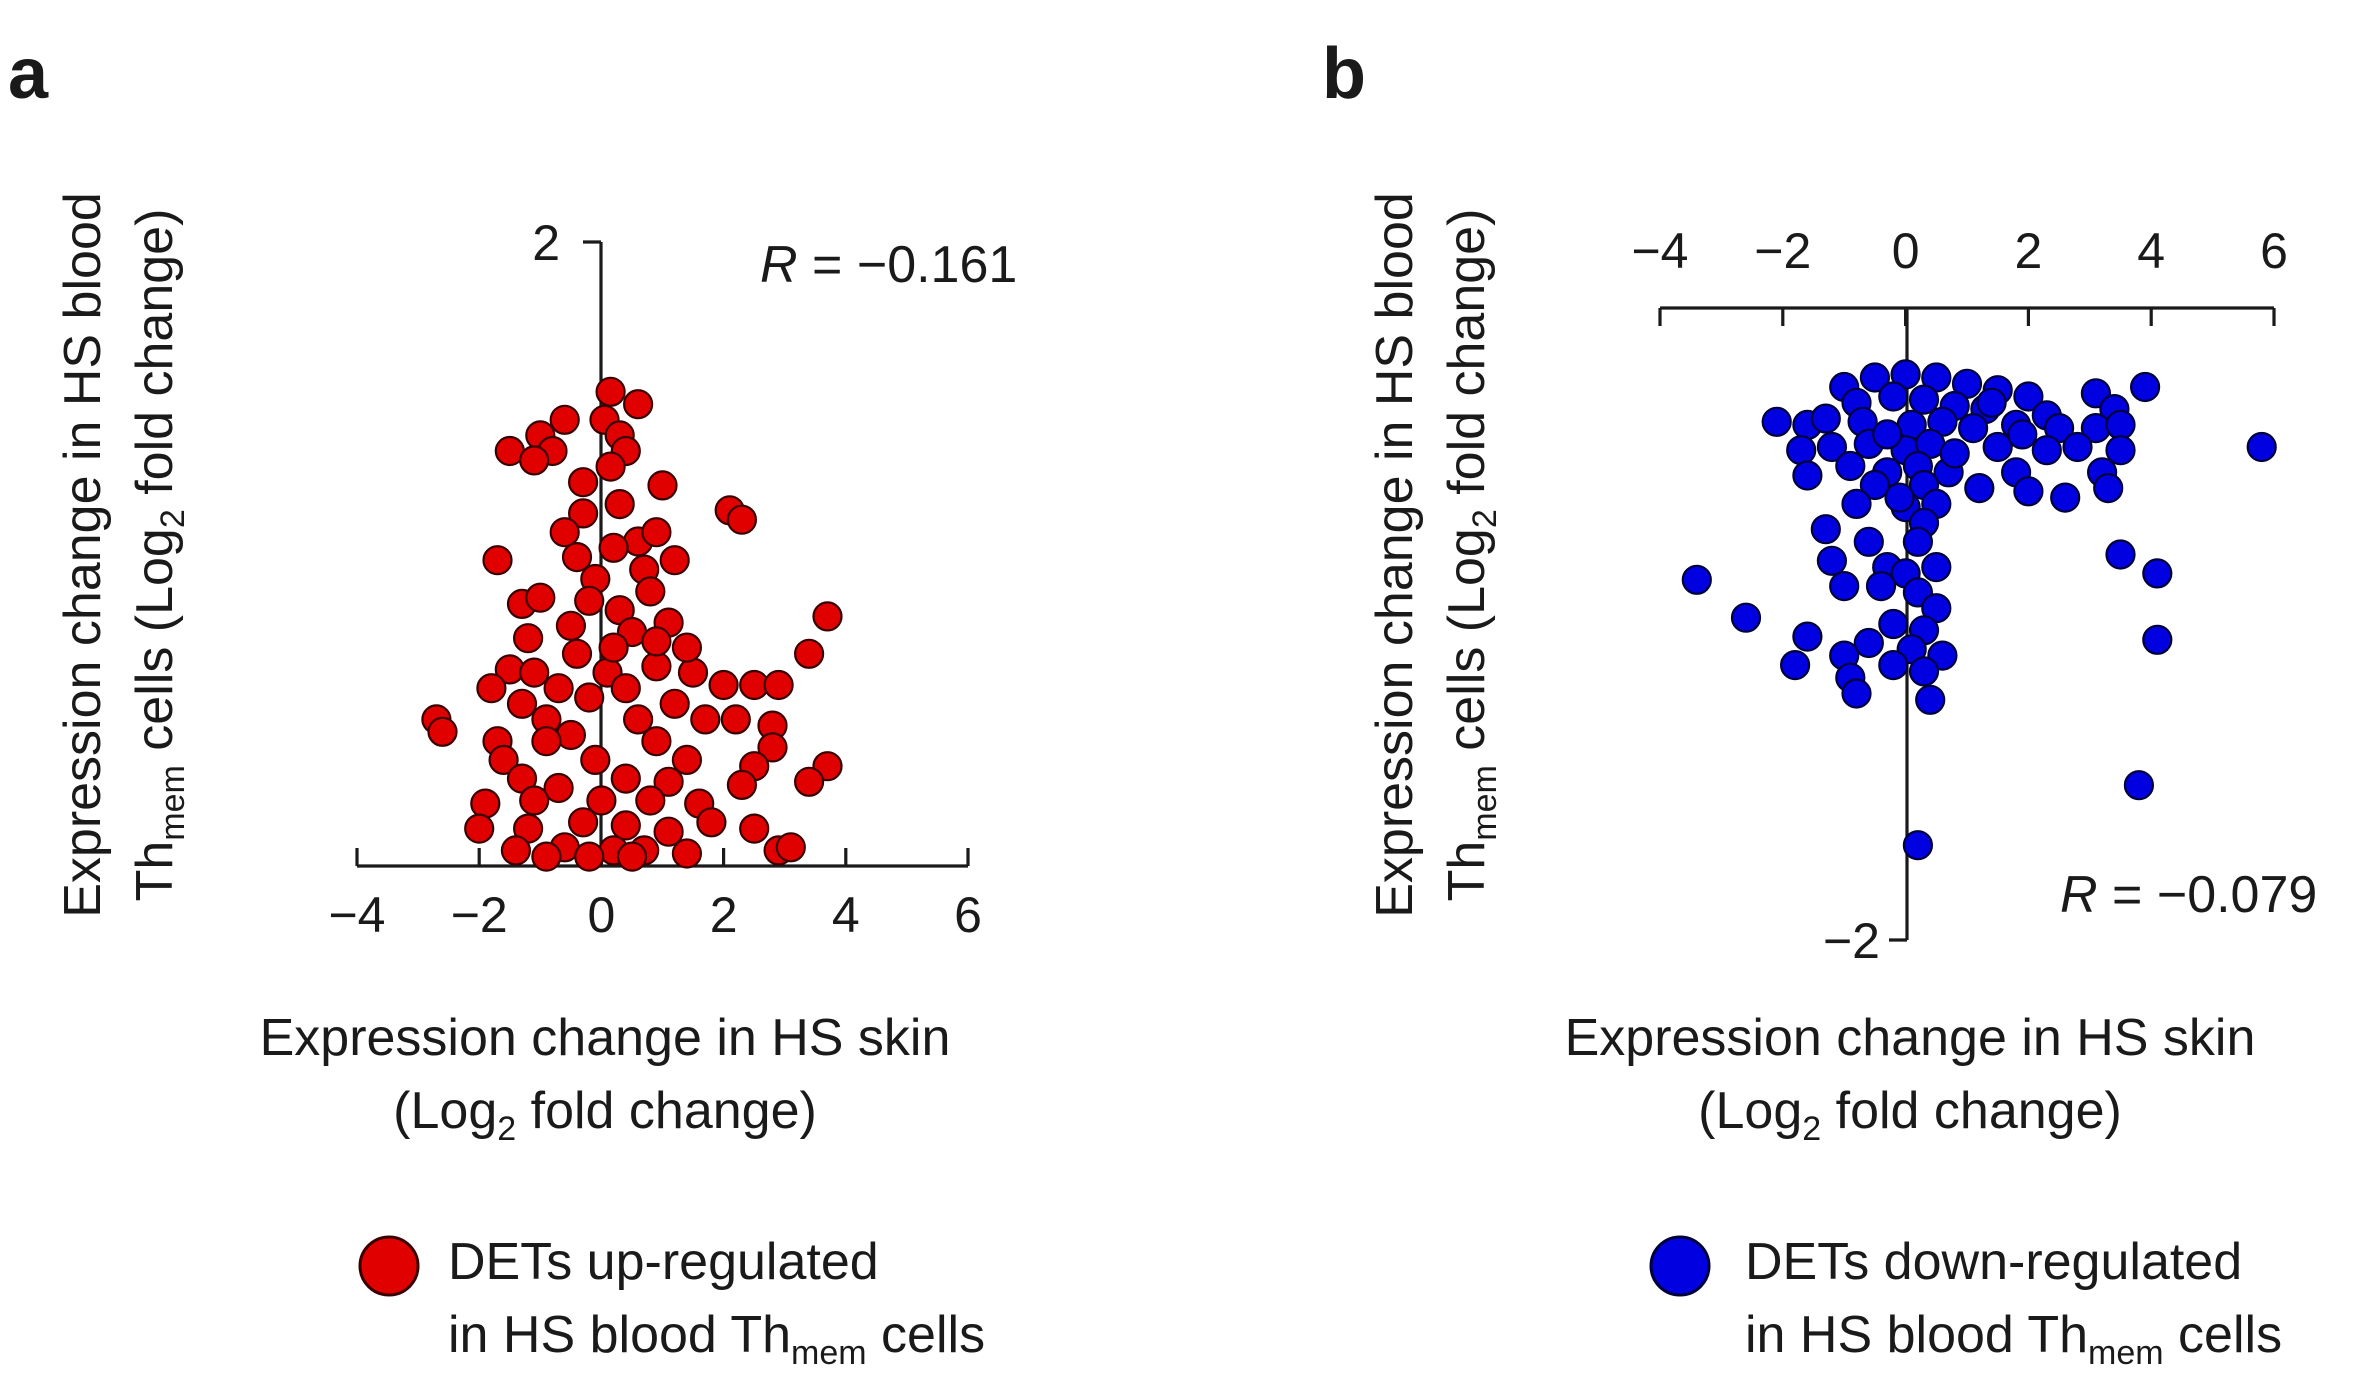  I want to click on panel-b-x-tick-label: −2, so click(1782, 251).